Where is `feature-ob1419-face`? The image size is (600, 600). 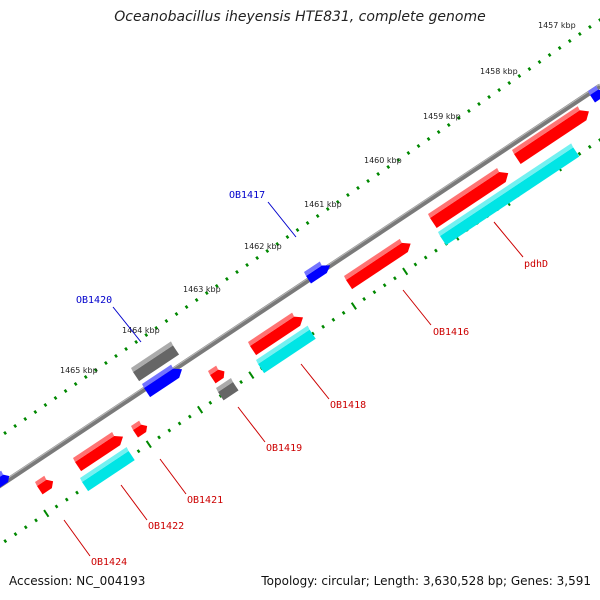 feature-ob1419-face is located at coordinates (217, 376).